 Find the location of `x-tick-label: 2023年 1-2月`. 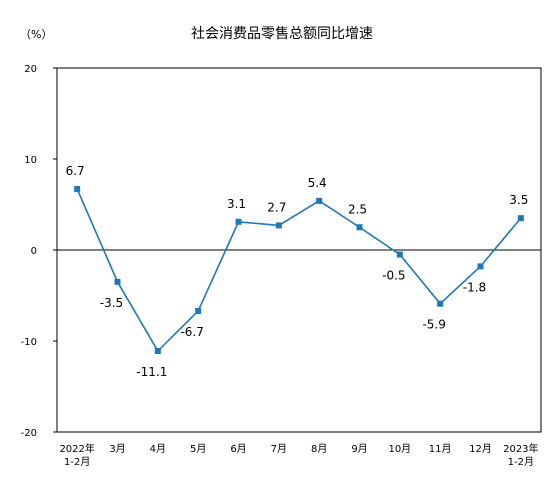

x-tick-label: 2023年 1-2月 is located at coordinates (520, 455).